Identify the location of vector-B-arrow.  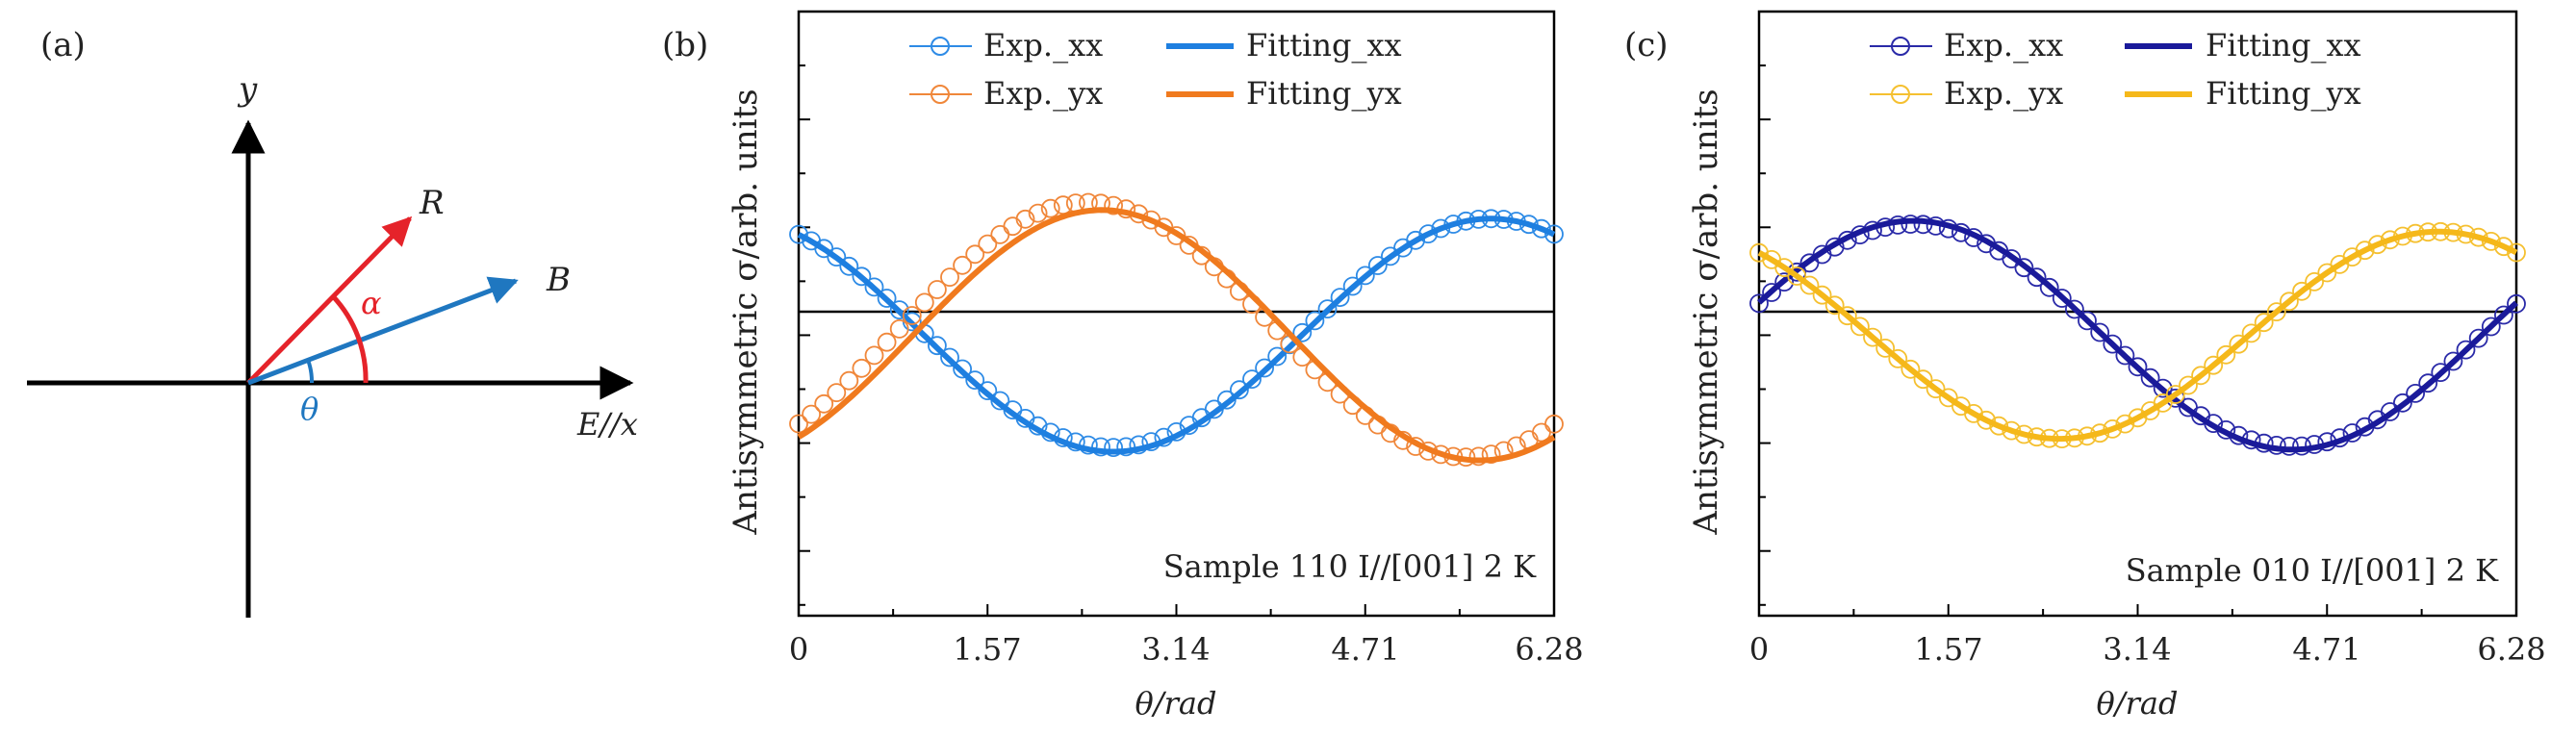
(383, 331).